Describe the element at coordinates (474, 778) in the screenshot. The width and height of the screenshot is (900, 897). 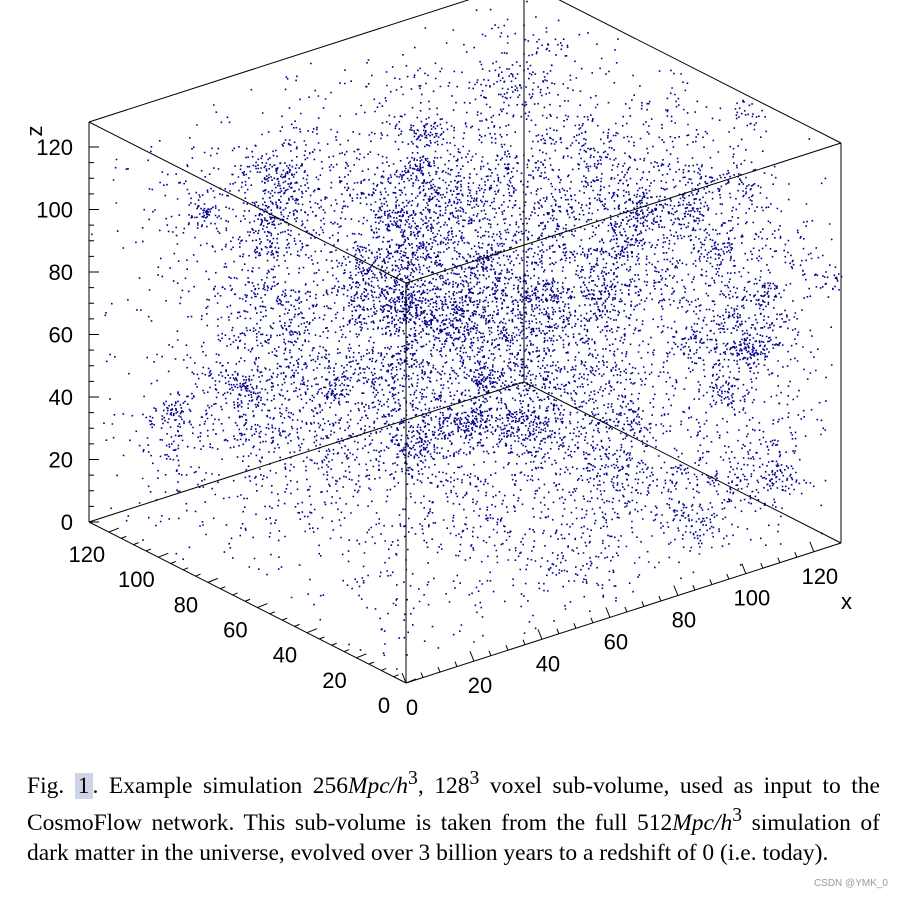
I see `caption-sup-2: 3` at that location.